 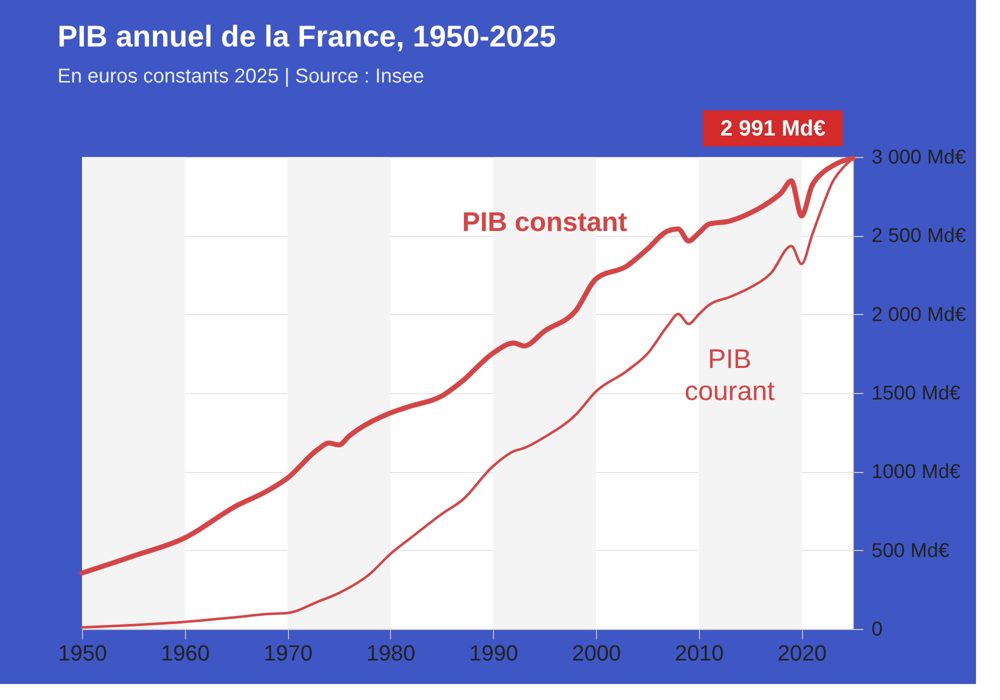 I want to click on y-tick-label: 3 000 Md€, so click(x=919, y=157).